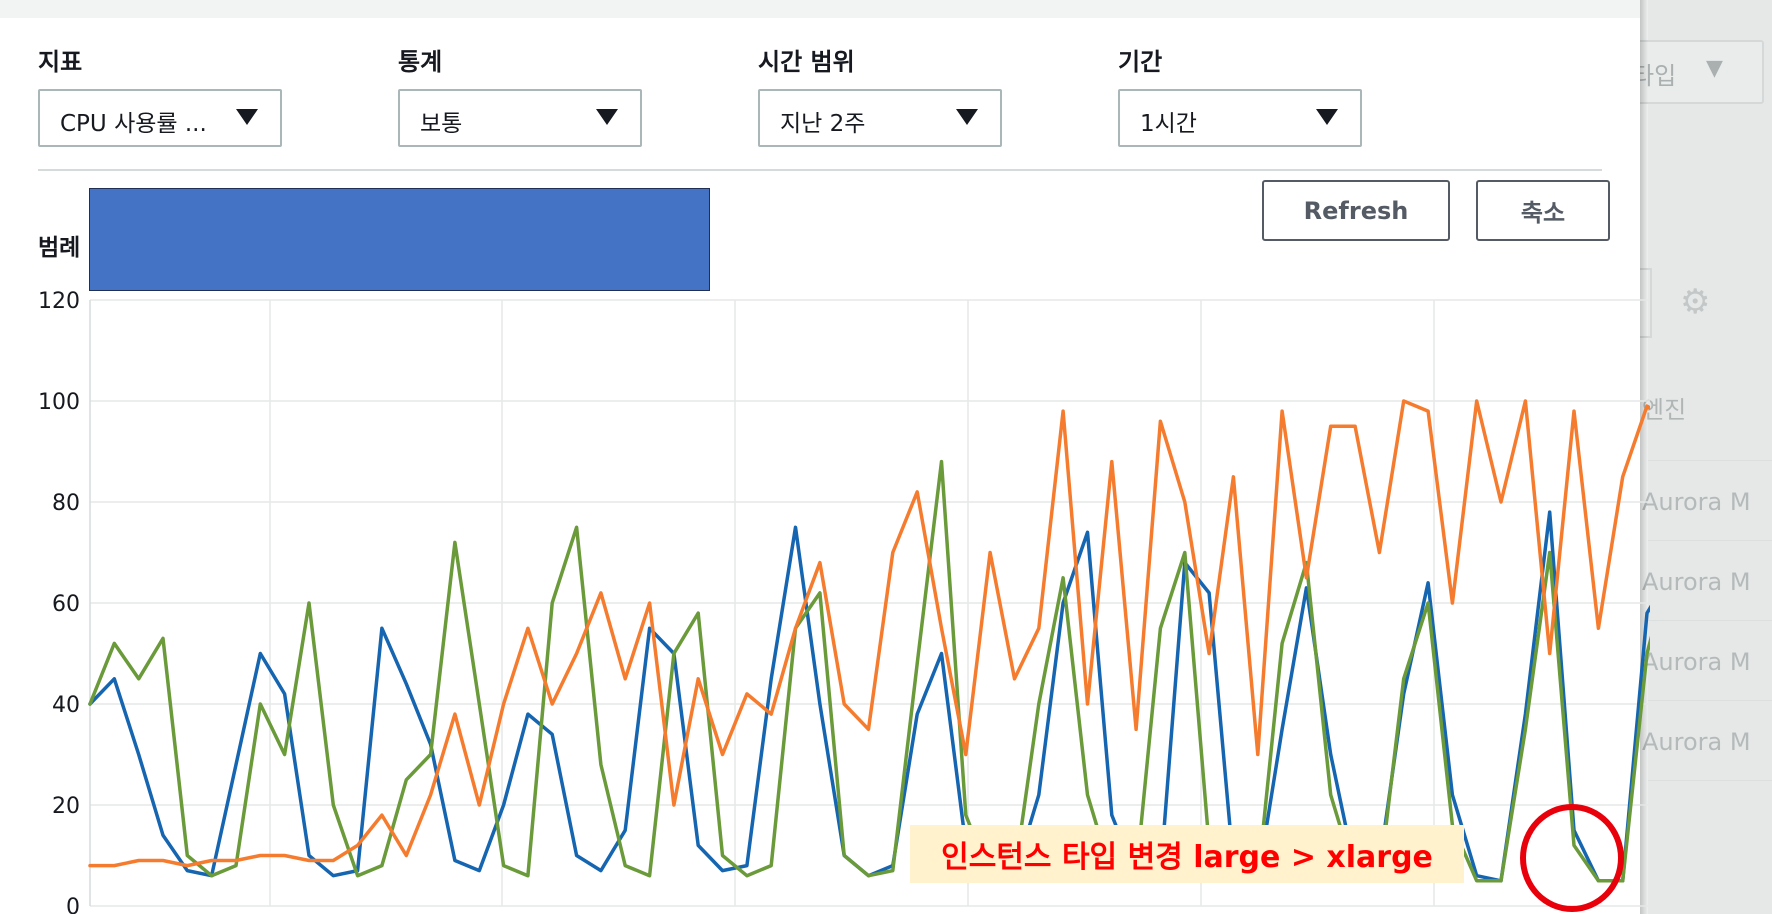 The image size is (1772, 914). I want to click on y-tick-label: 40, so click(66, 705).